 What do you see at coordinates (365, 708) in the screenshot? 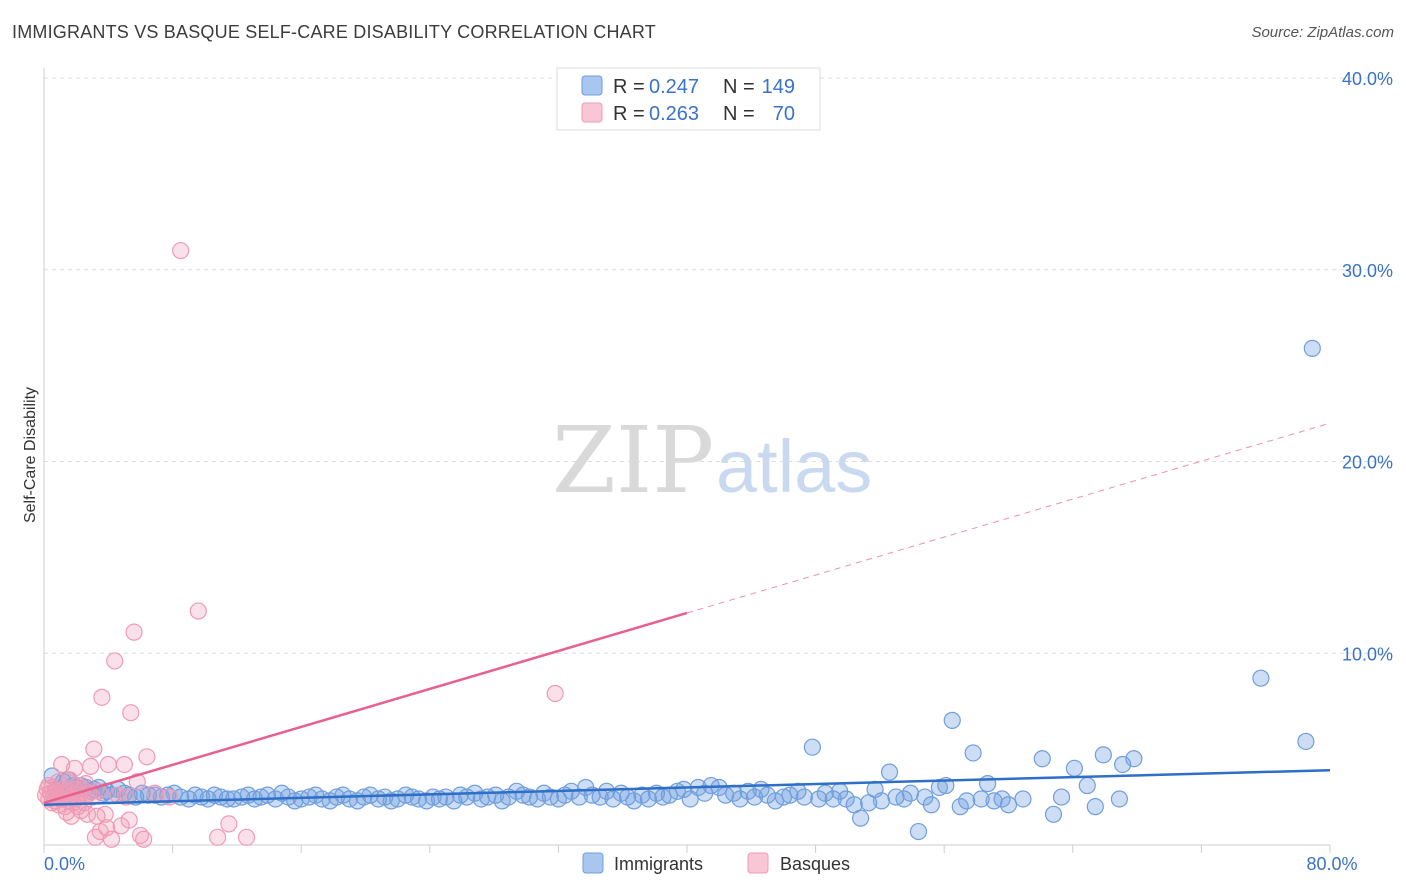
I see `basques-trend-line` at bounding box center [365, 708].